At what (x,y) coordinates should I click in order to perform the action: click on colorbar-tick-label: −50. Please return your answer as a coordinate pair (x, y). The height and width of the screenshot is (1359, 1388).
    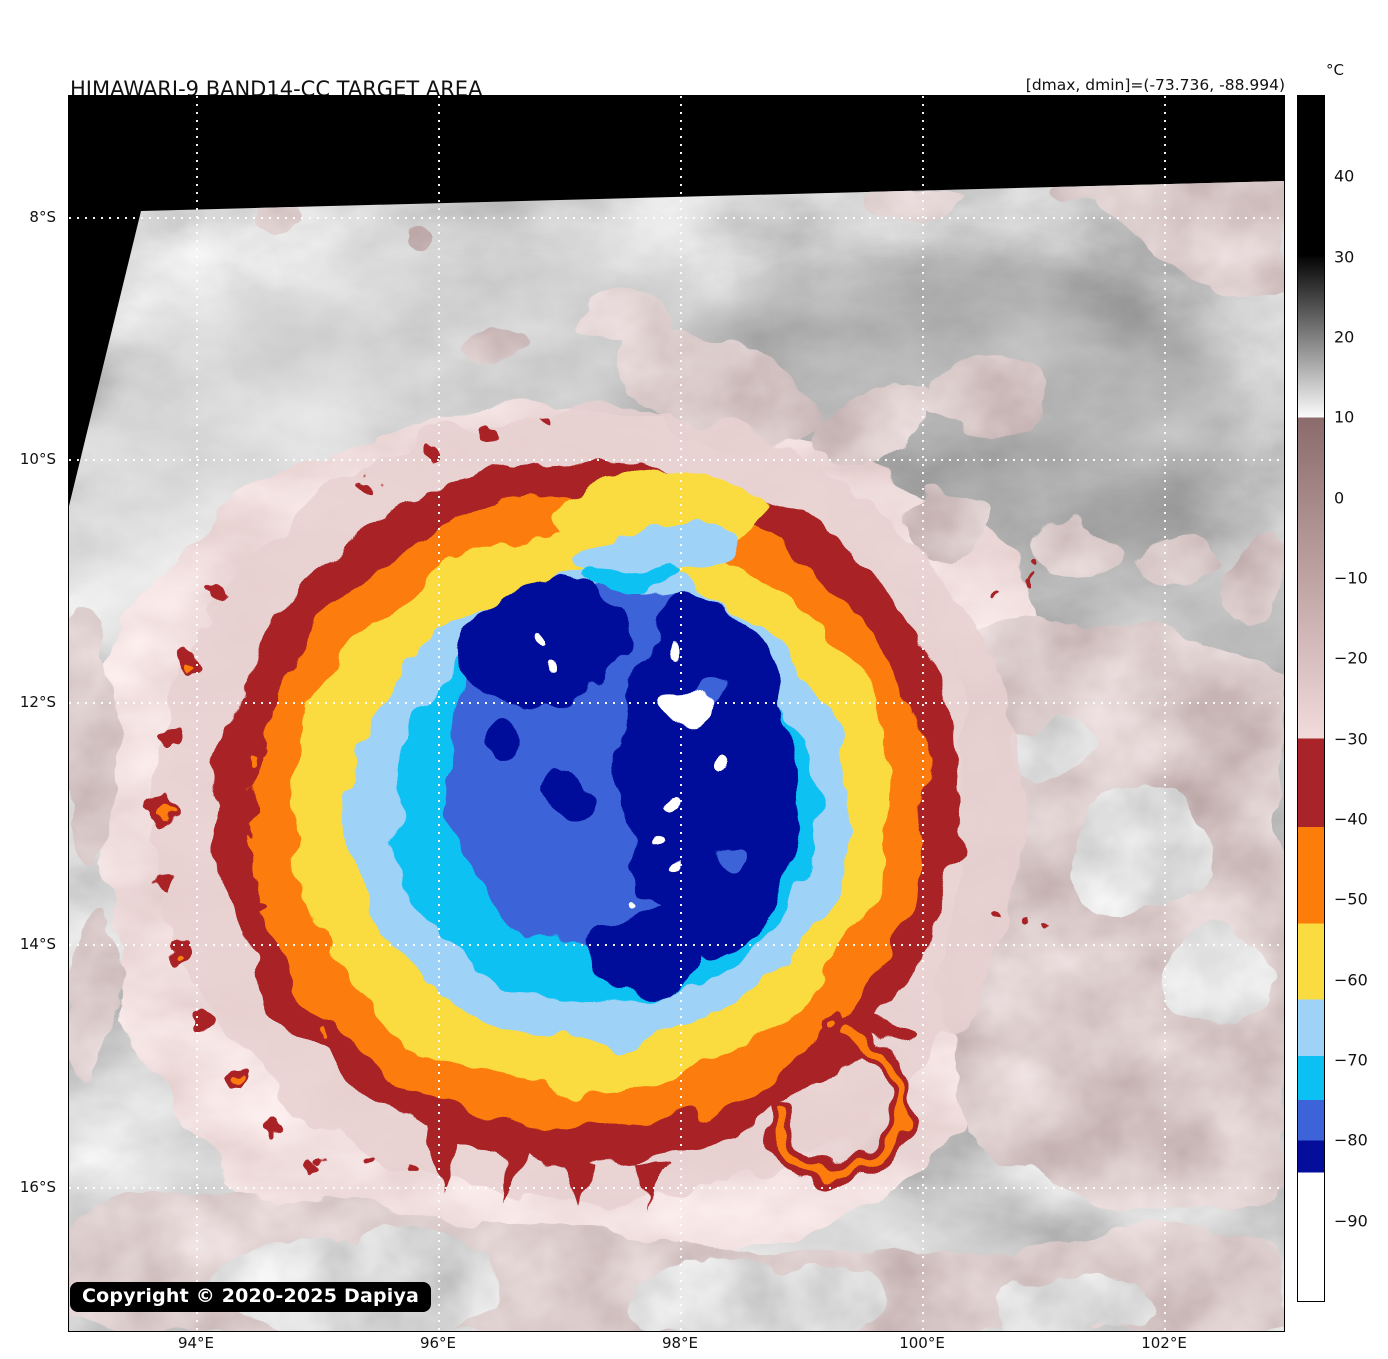
    Looking at the image, I should click on (1351, 899).